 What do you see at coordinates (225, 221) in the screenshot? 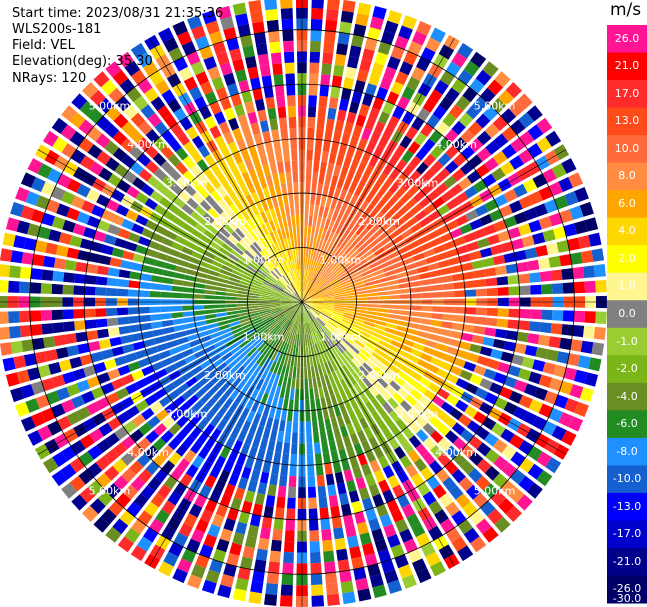
I see `ring-label: 2.00km` at bounding box center [225, 221].